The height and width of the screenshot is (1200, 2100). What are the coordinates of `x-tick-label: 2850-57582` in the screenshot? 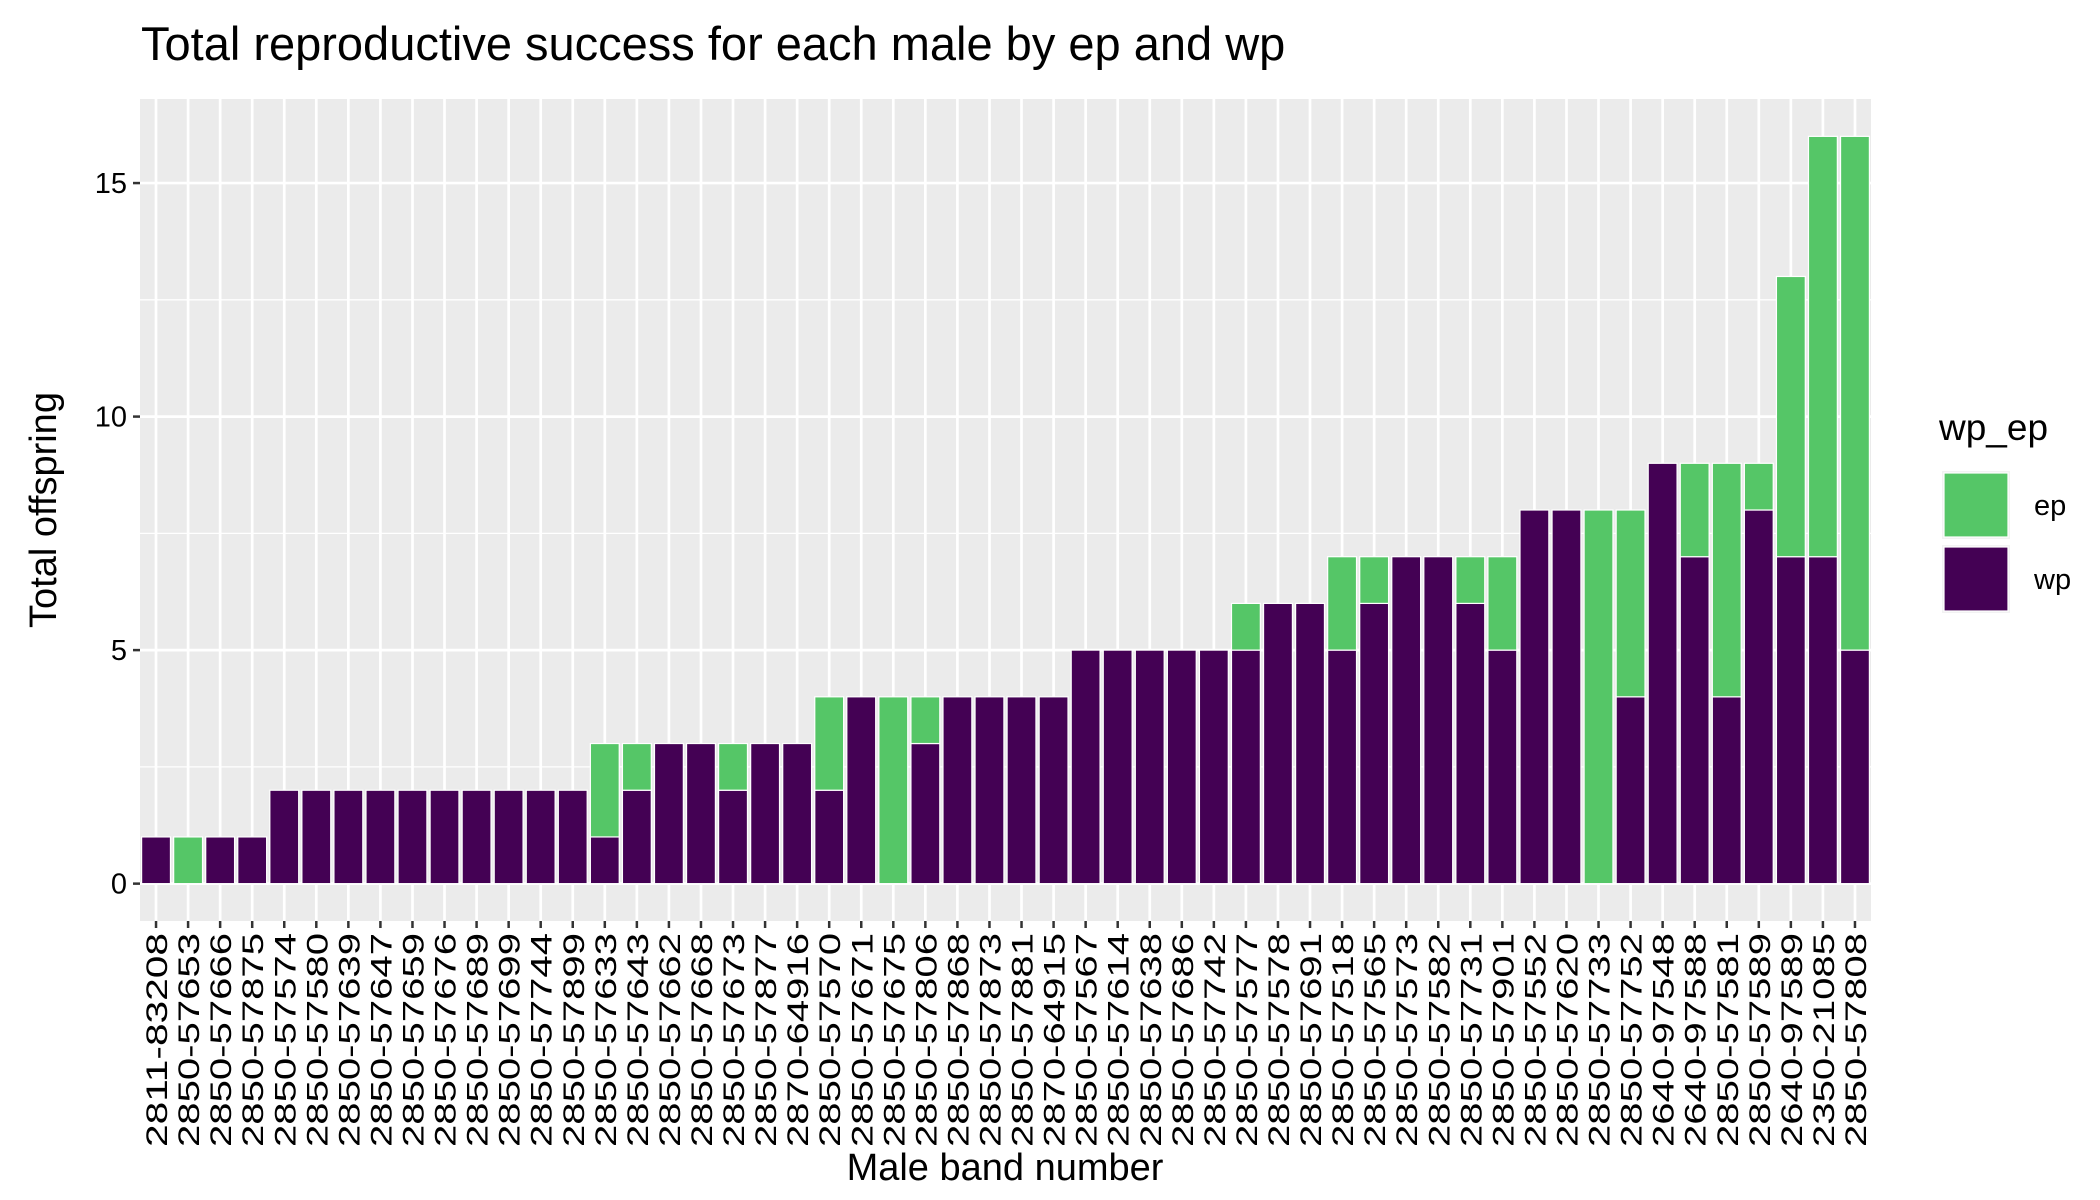 It's located at (1439, 1040).